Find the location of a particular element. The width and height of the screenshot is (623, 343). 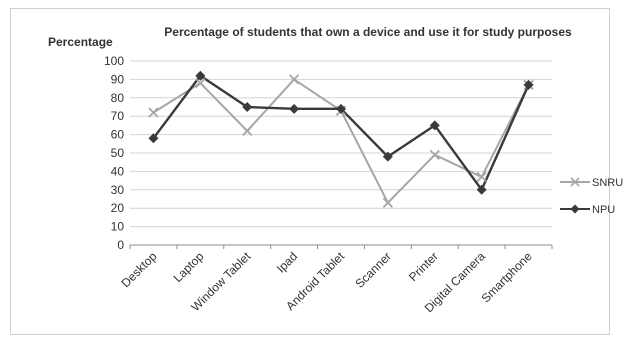

y-tick-label-90: 90 is located at coordinates (118, 79).